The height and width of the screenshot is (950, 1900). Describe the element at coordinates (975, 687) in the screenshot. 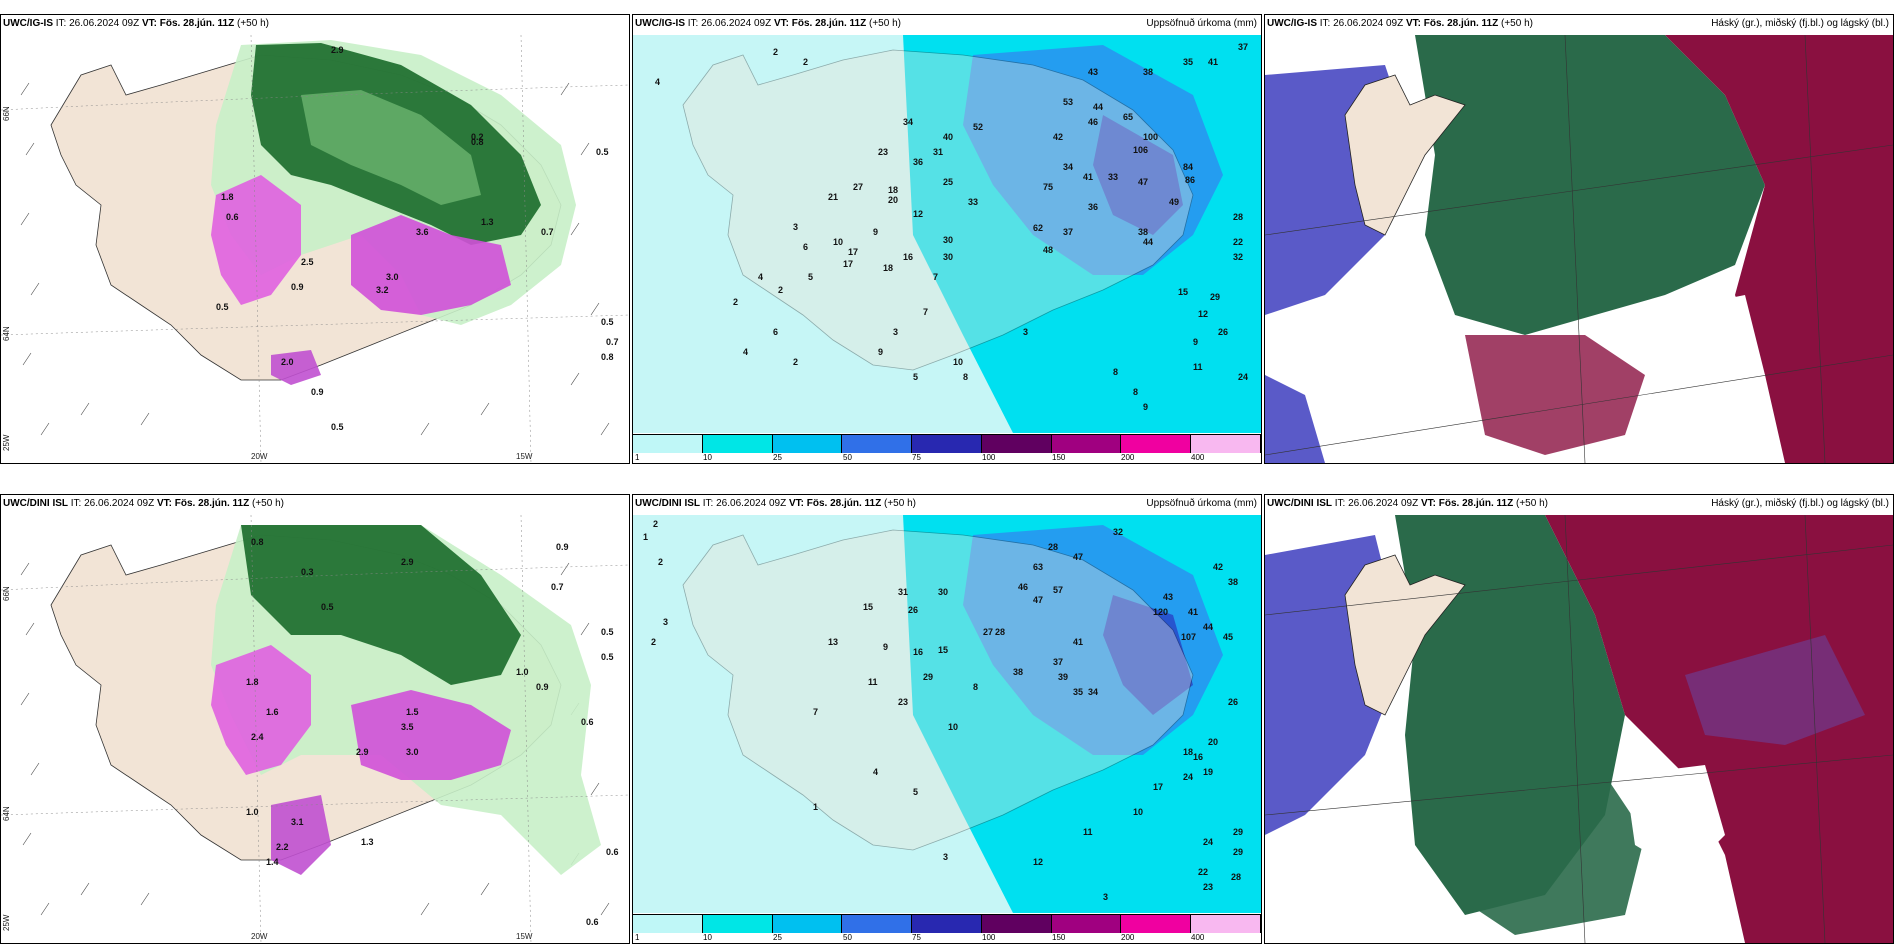

I see `svg-text: 8` at that location.